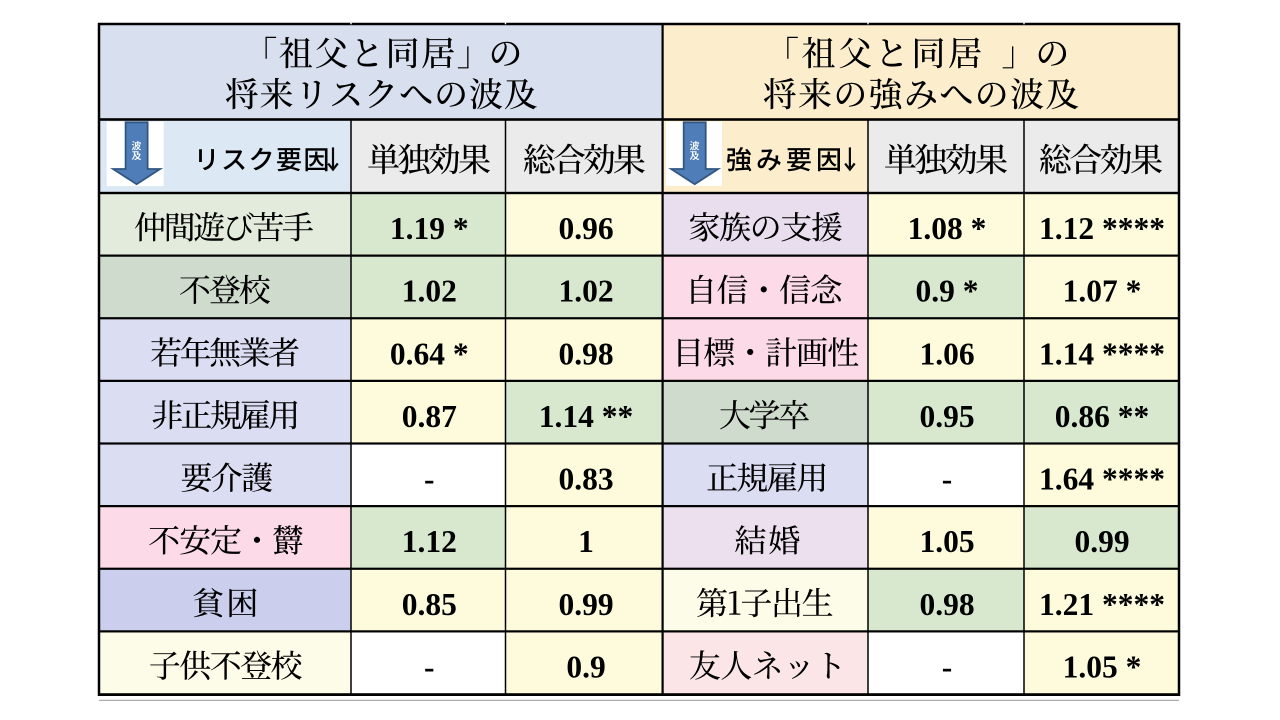 This screenshot has width=1280, height=720. What do you see at coordinates (1102, 228) in the screenshot?
I see `svg-text: 1.12 ****` at bounding box center [1102, 228].